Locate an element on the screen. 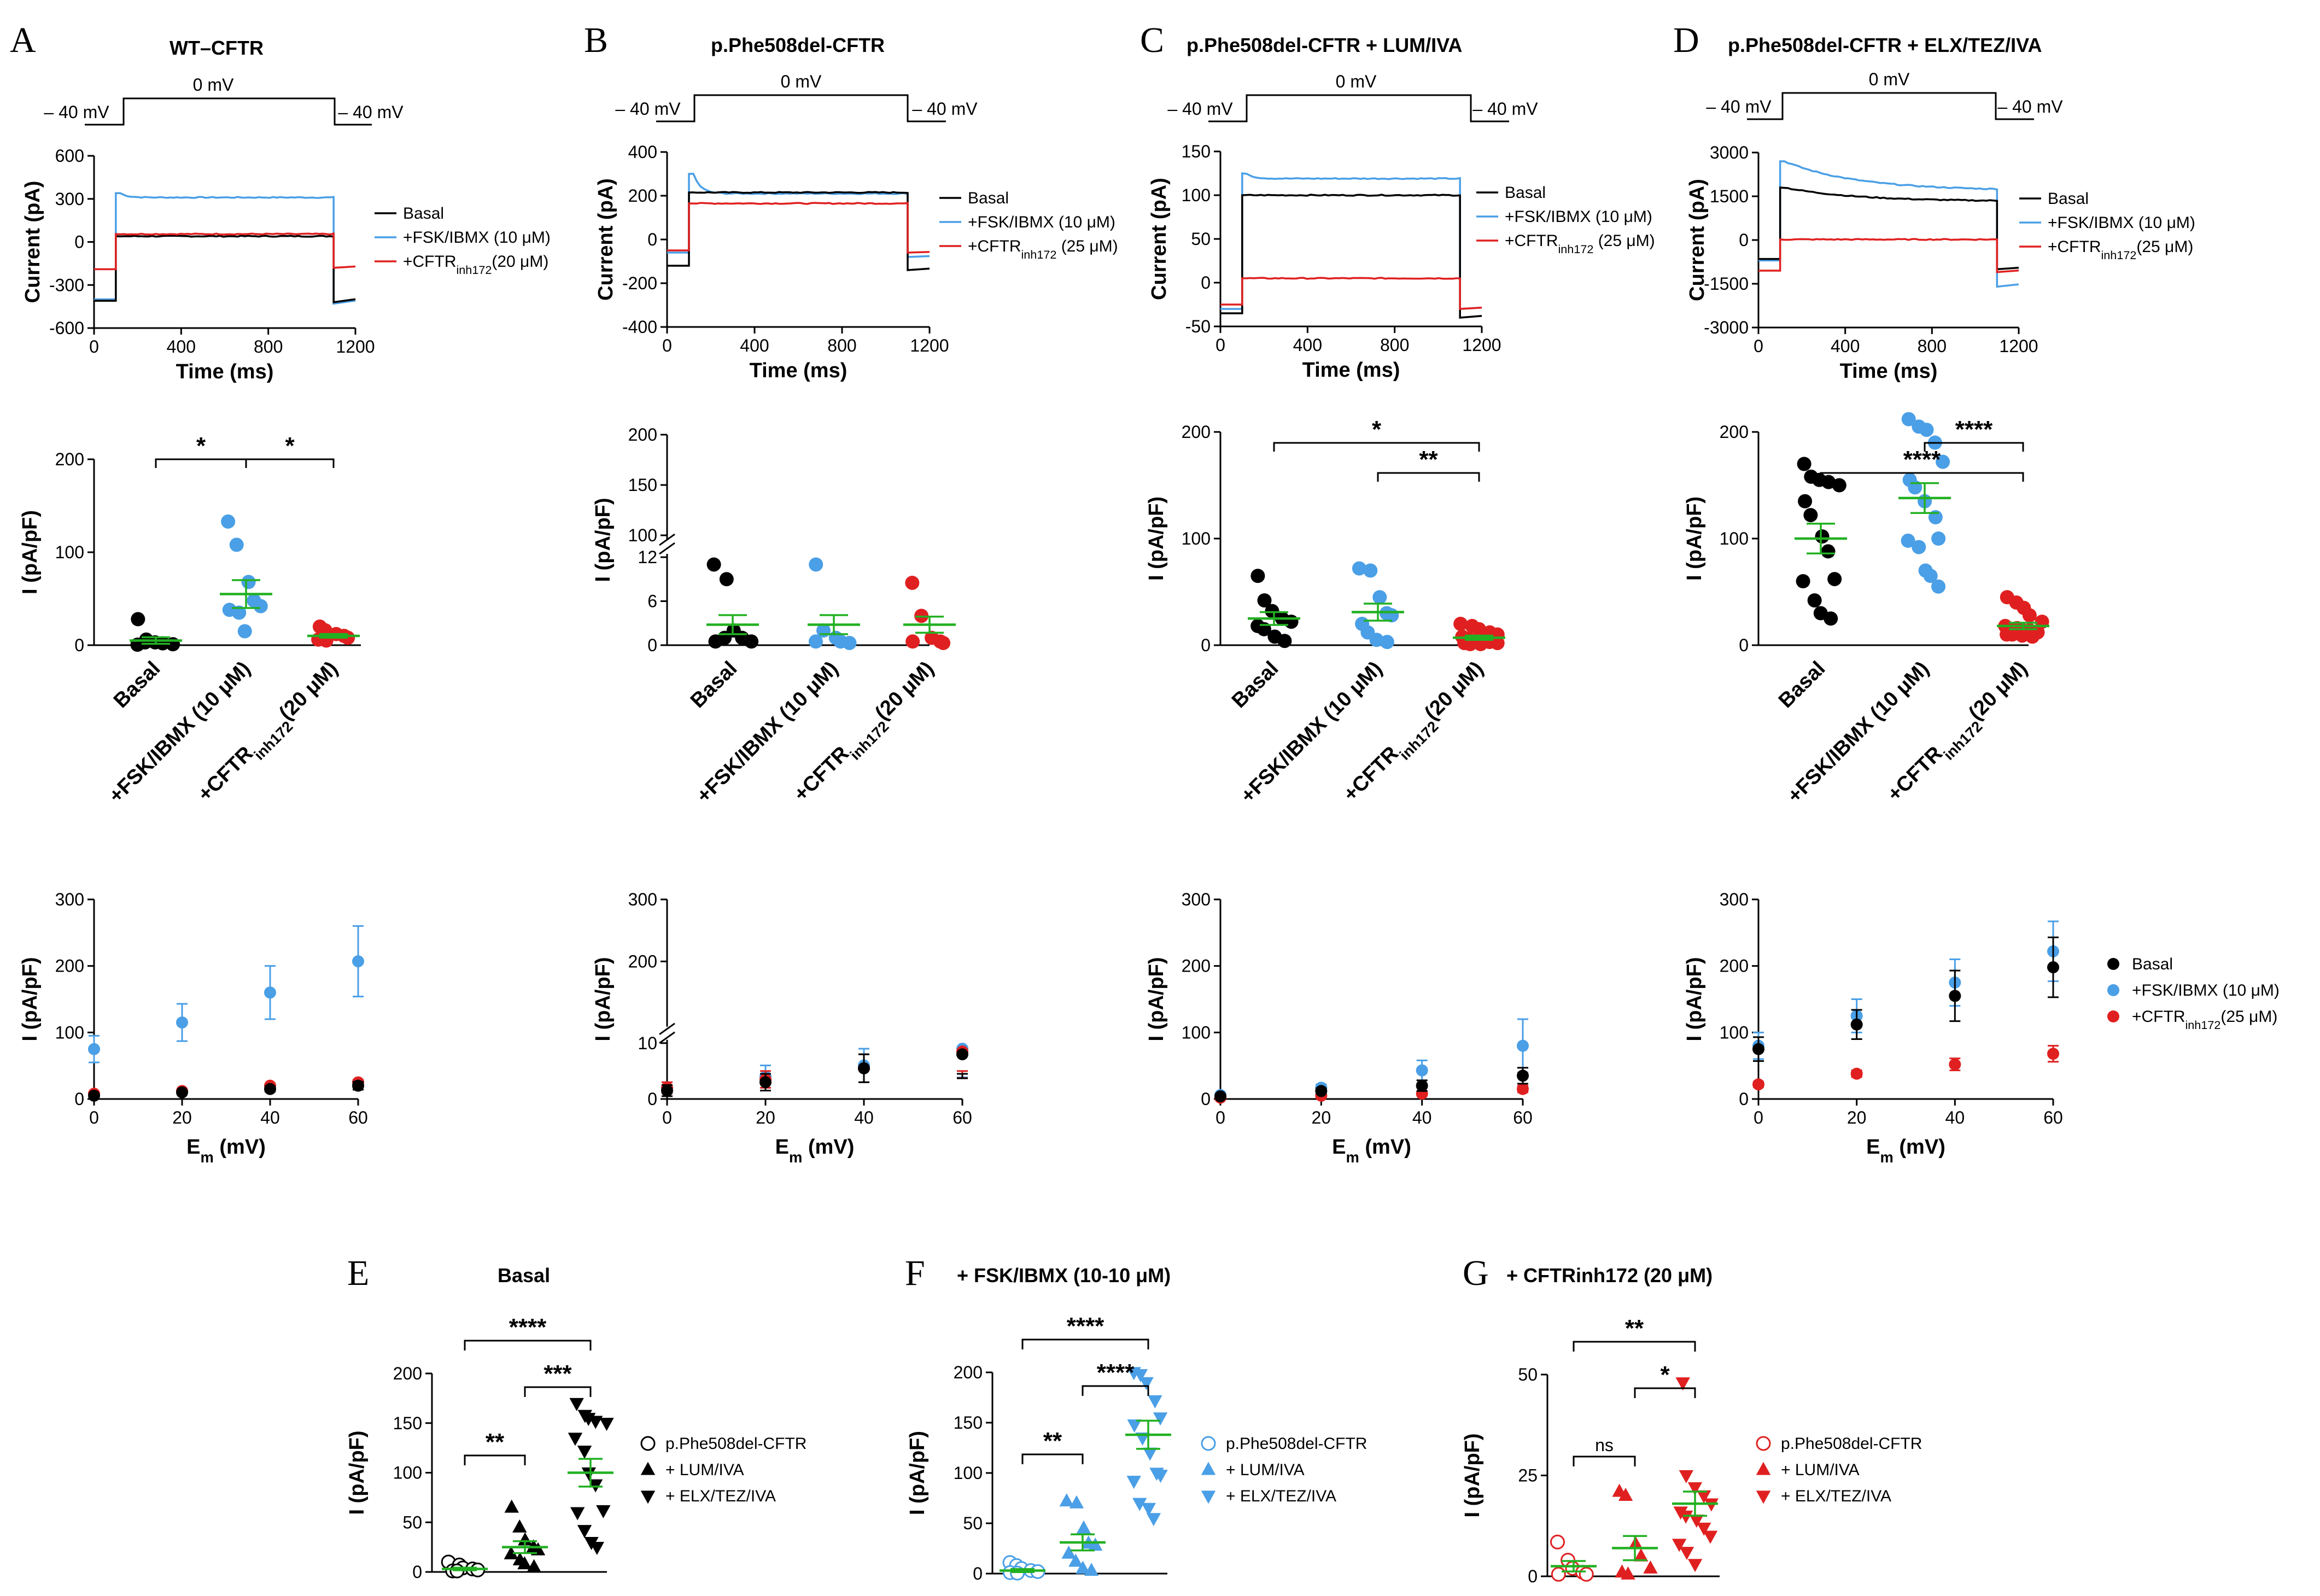  x-tick-label: 1200 is located at coordinates (929, 345).